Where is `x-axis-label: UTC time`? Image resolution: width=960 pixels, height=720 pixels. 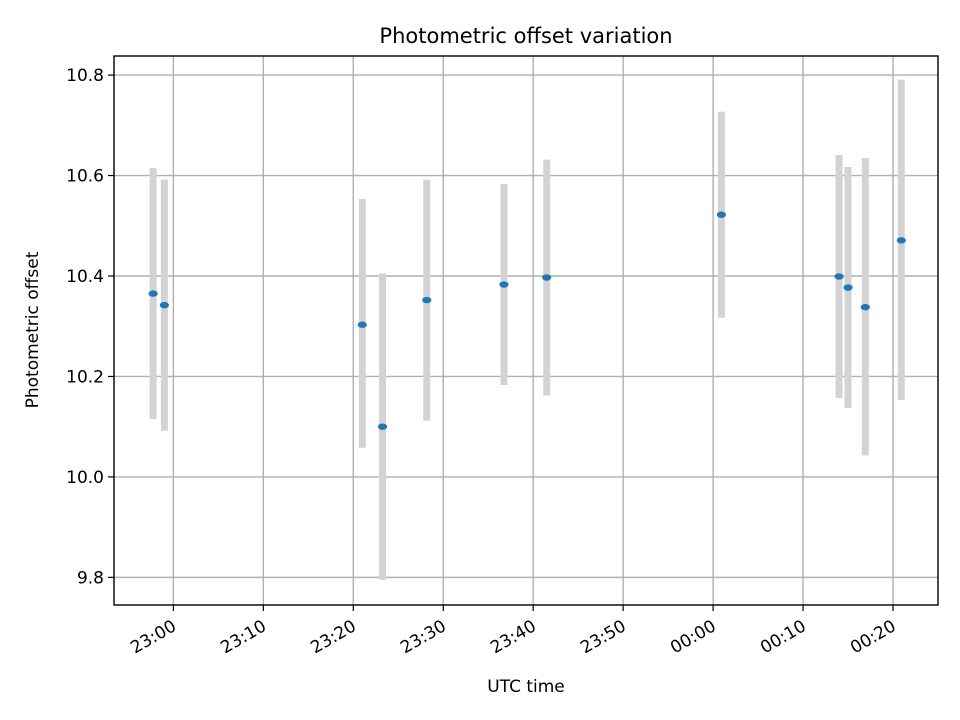 x-axis-label: UTC time is located at coordinates (526, 687).